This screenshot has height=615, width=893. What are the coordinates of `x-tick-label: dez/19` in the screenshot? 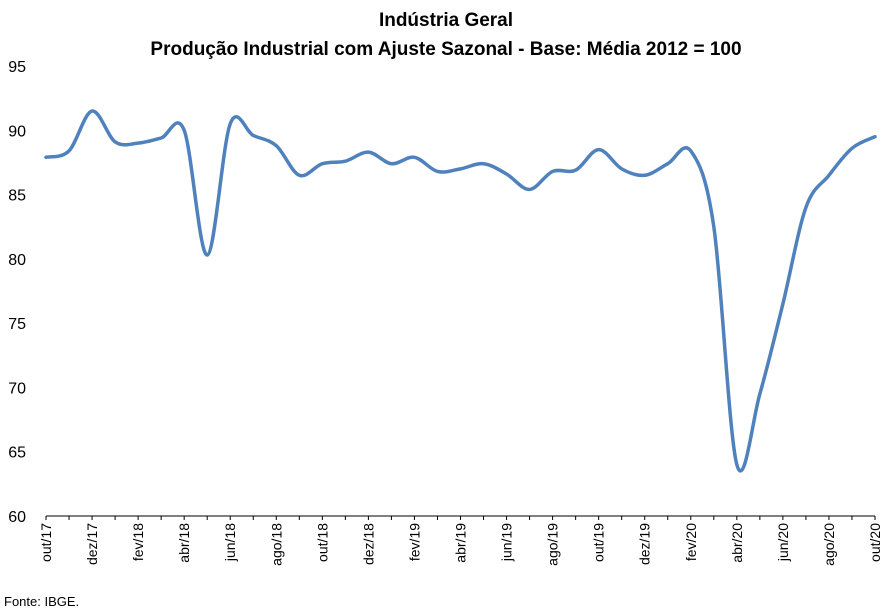 It's located at (645, 544).